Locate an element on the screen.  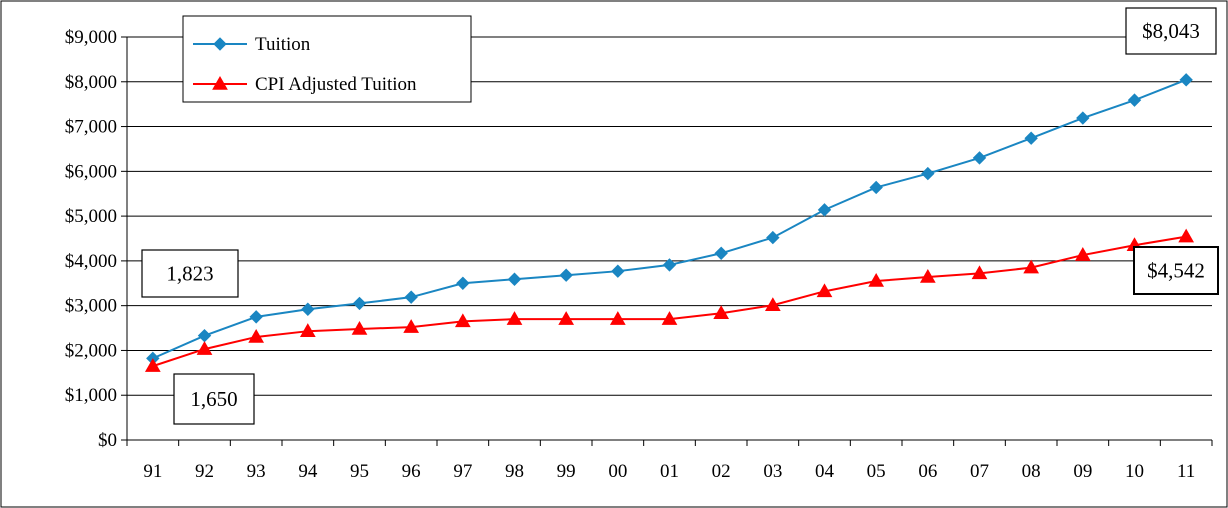
data-callout: $8,043 is located at coordinates (1171, 31).